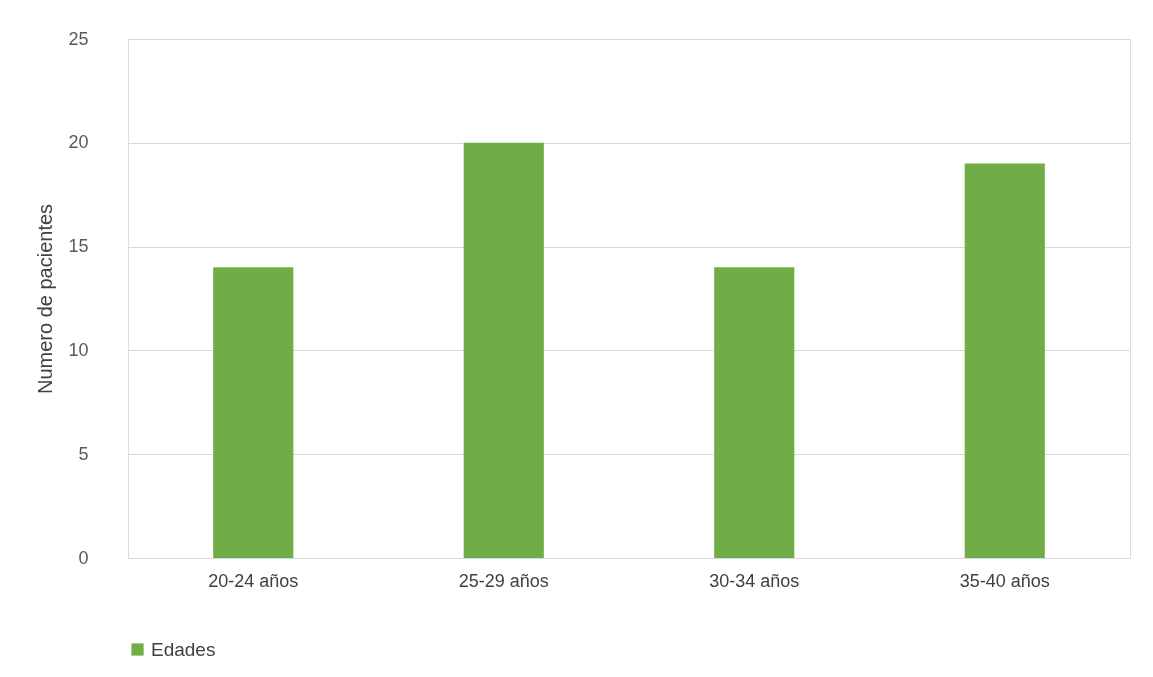 The height and width of the screenshot is (677, 1153). What do you see at coordinates (78, 246) in the screenshot?
I see `y-tick-label: 15` at bounding box center [78, 246].